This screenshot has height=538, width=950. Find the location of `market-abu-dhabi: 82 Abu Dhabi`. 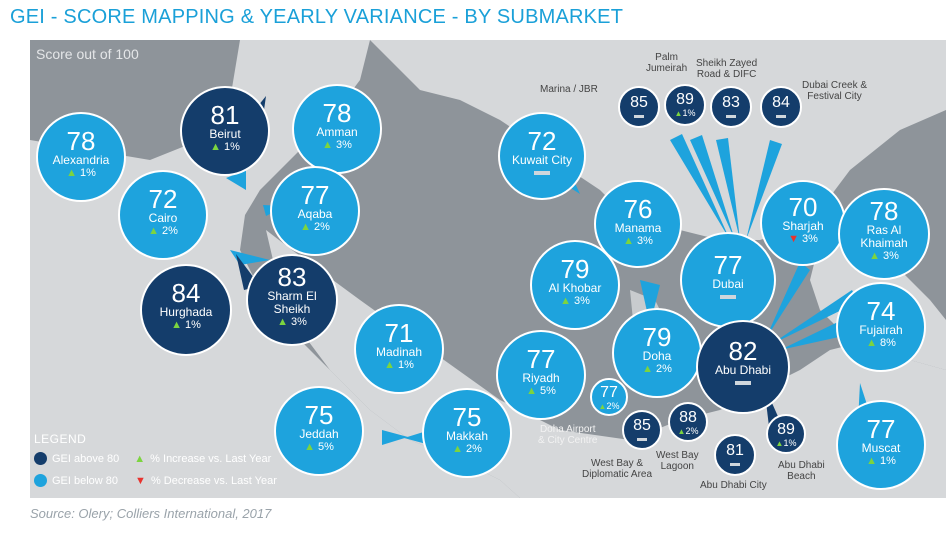

market-abu-dhabi: 82 Abu Dhabi is located at coordinates (743, 367).